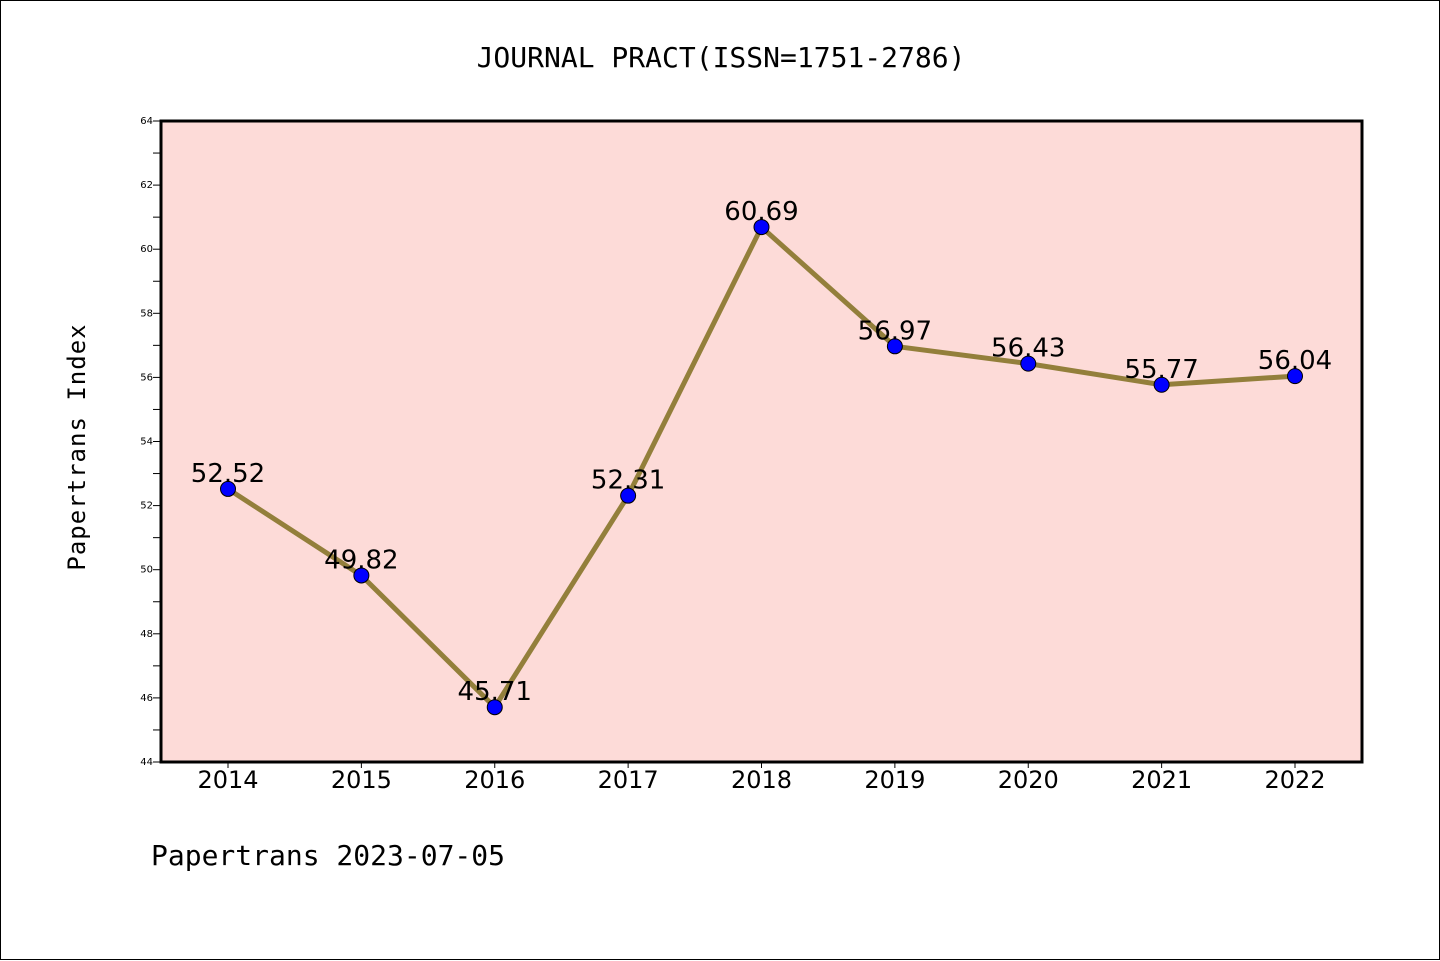  What do you see at coordinates (495, 692) in the screenshot?
I see `data-label: 45.71` at bounding box center [495, 692].